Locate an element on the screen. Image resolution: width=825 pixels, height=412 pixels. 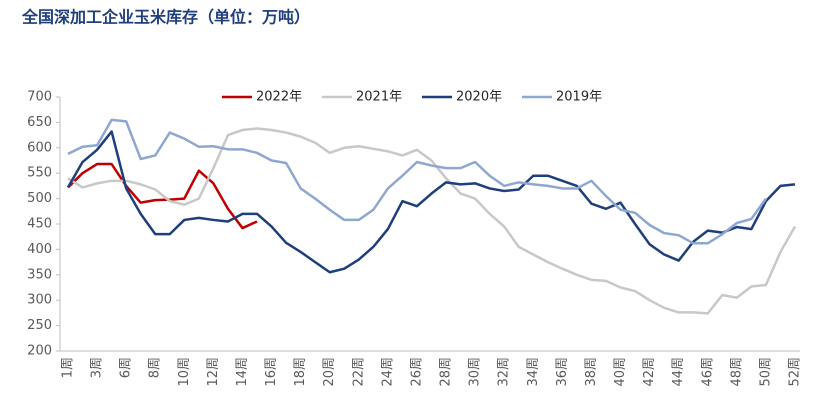
x-tick-label: 32周 is located at coordinates (504, 372).